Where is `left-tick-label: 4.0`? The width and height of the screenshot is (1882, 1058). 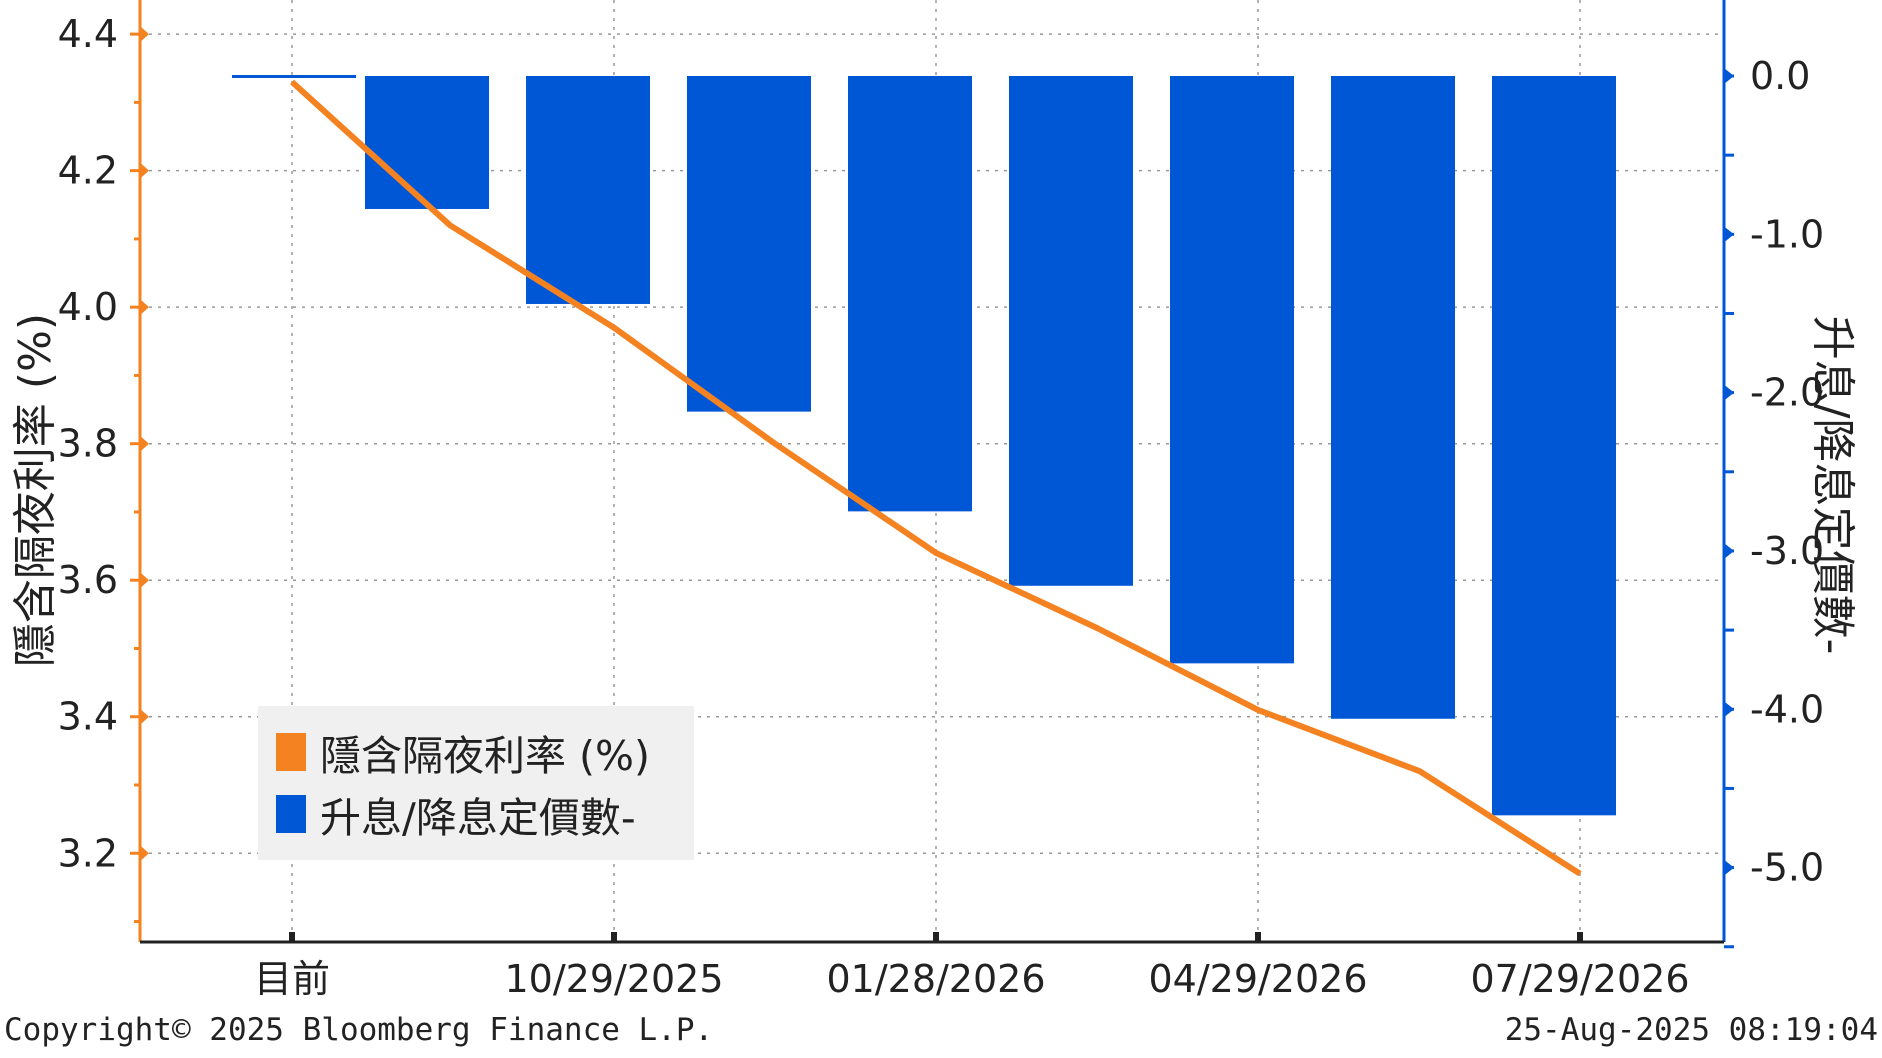 left-tick-label: 4.0 is located at coordinates (88, 307).